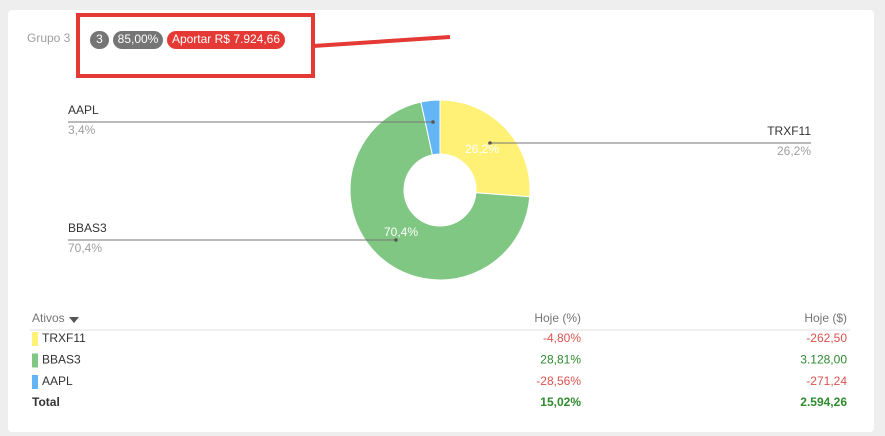 The image size is (885, 436). I want to click on group-title: Grupo 3, so click(49, 38).